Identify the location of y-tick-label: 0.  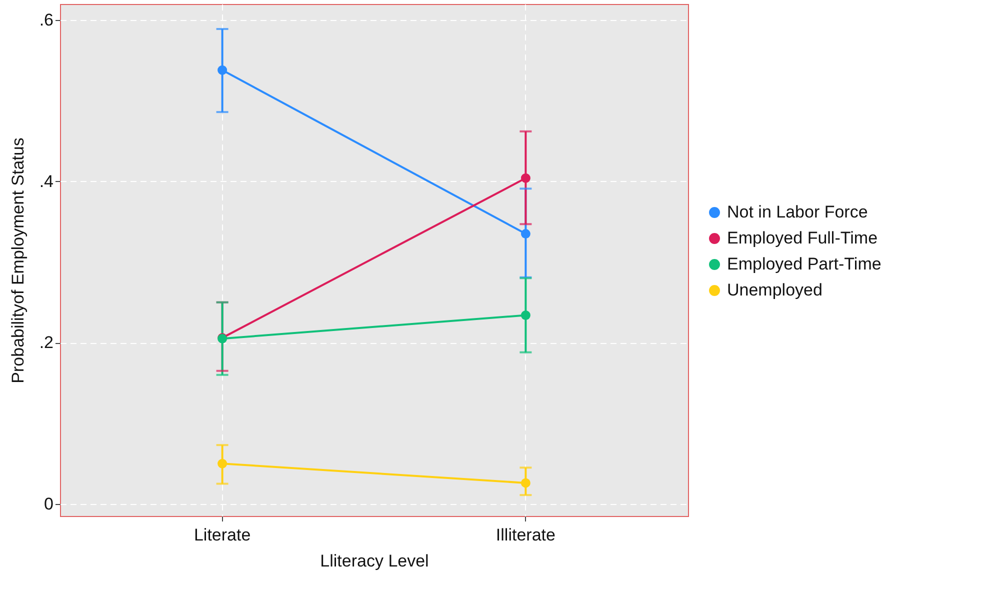
(49, 504).